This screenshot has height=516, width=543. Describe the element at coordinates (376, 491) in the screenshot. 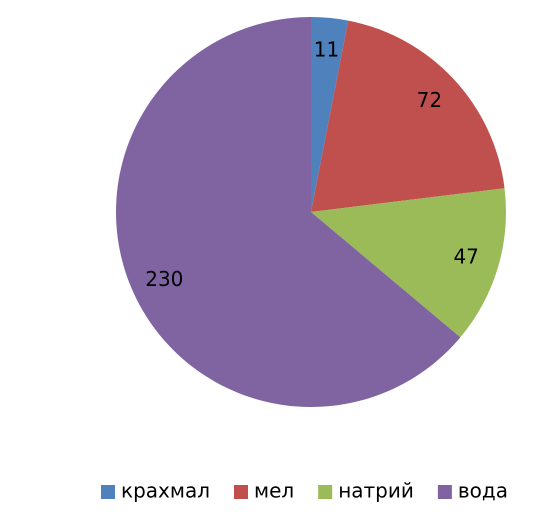

I see `legend-label: натрий` at that location.